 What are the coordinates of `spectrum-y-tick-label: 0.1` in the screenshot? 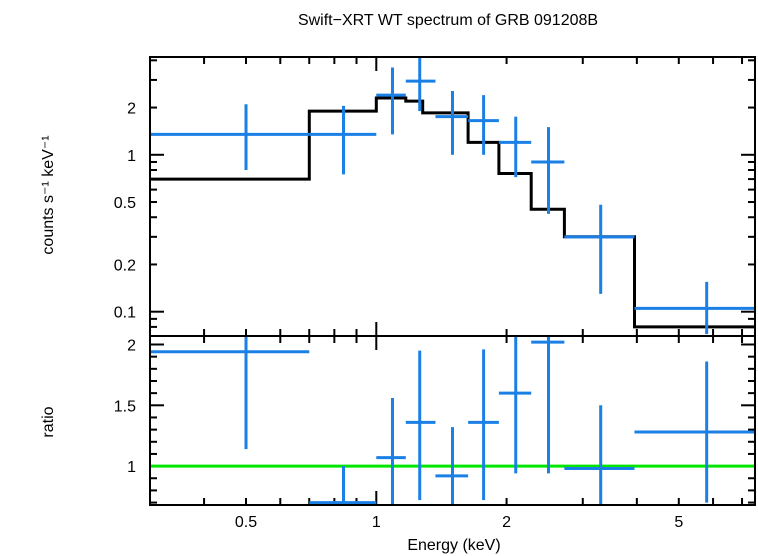 It's located at (125, 313).